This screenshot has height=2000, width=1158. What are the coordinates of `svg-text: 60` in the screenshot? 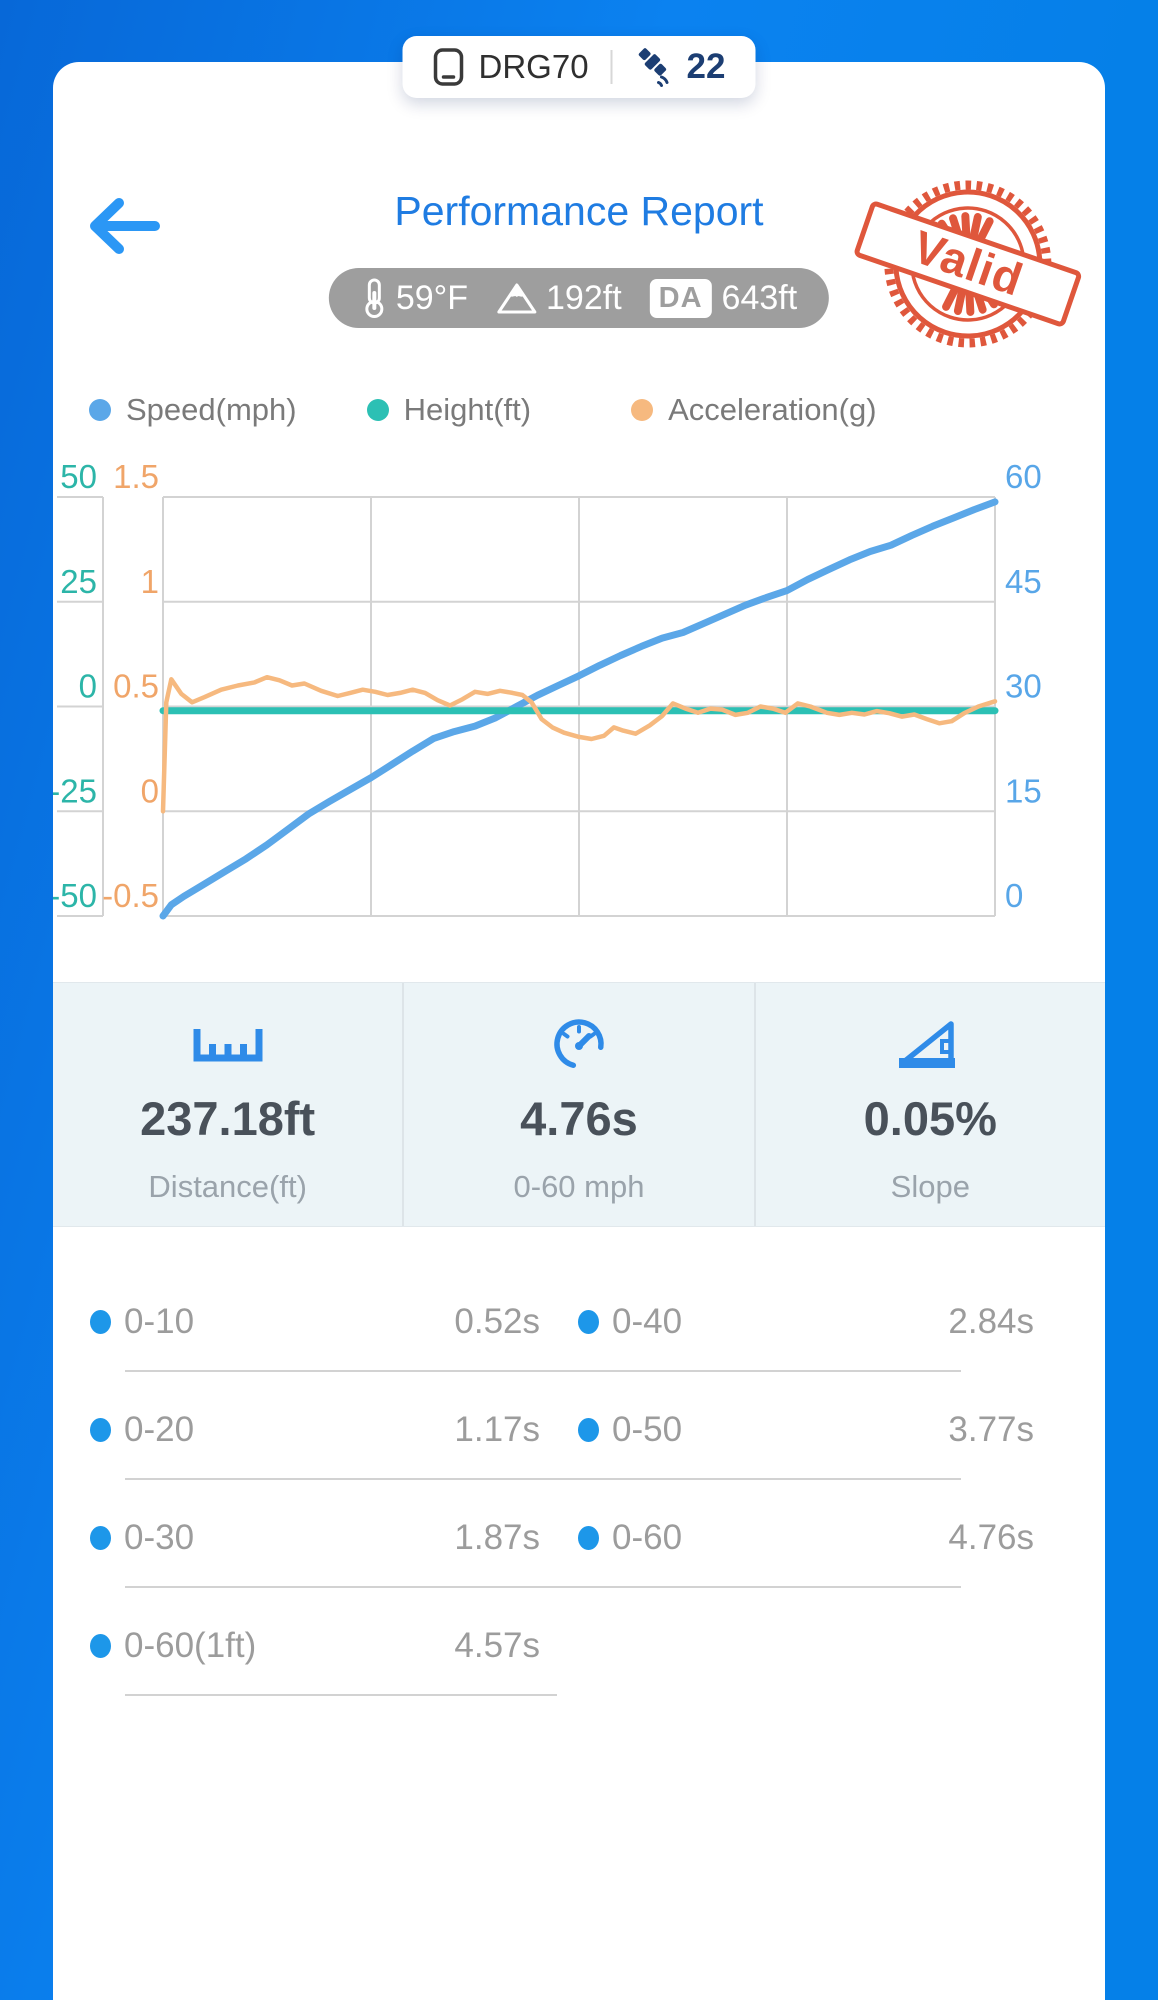 It's located at (1023, 476).